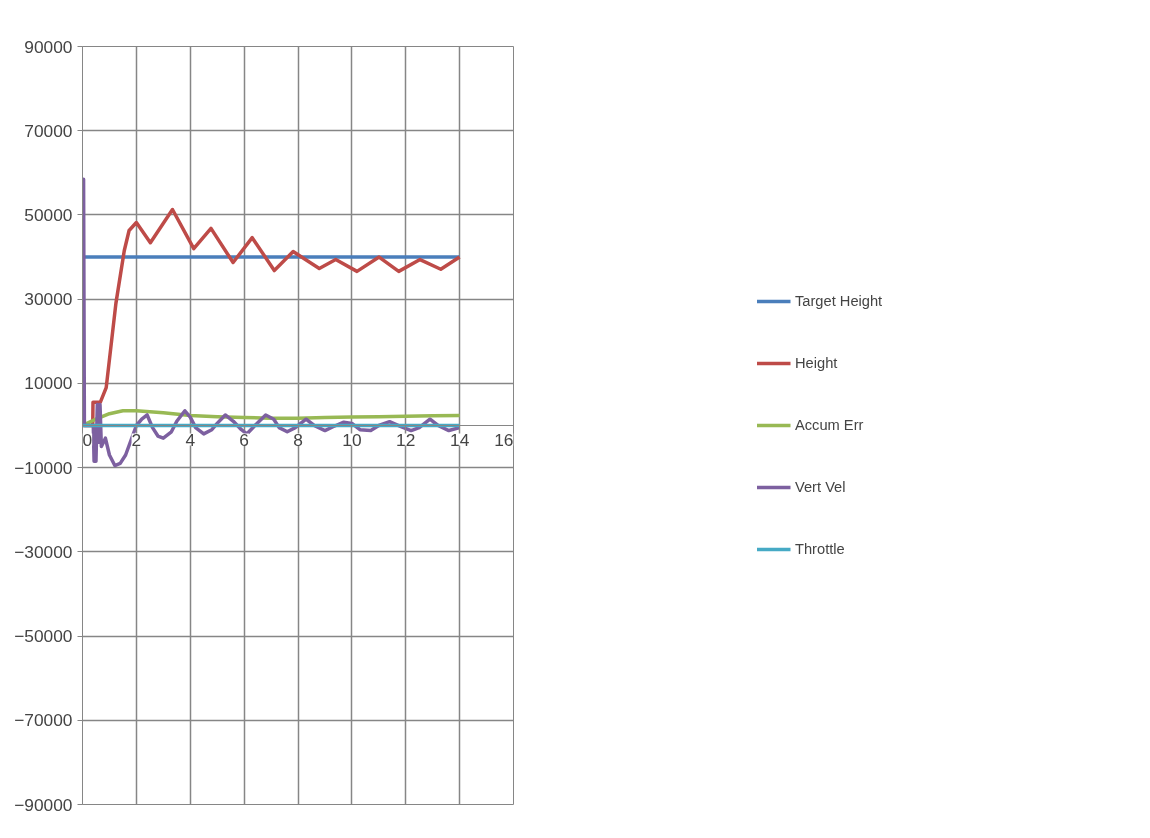 The width and height of the screenshot is (1150, 838). What do you see at coordinates (459, 439) in the screenshot?
I see `x-tick-label: 14` at bounding box center [459, 439].